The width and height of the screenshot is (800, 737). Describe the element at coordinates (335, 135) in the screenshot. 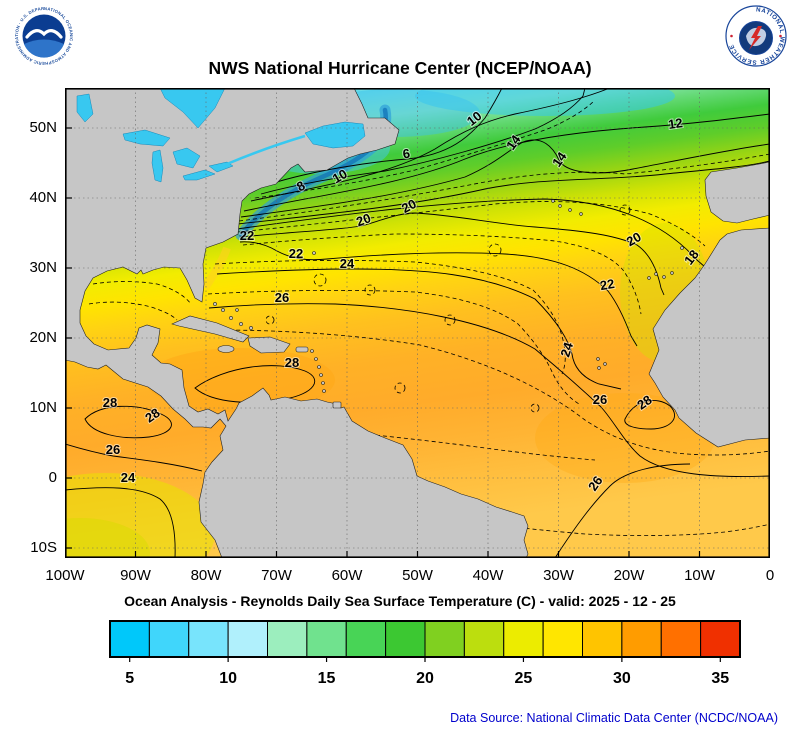

I see `gulf-of-st-lawrence` at that location.